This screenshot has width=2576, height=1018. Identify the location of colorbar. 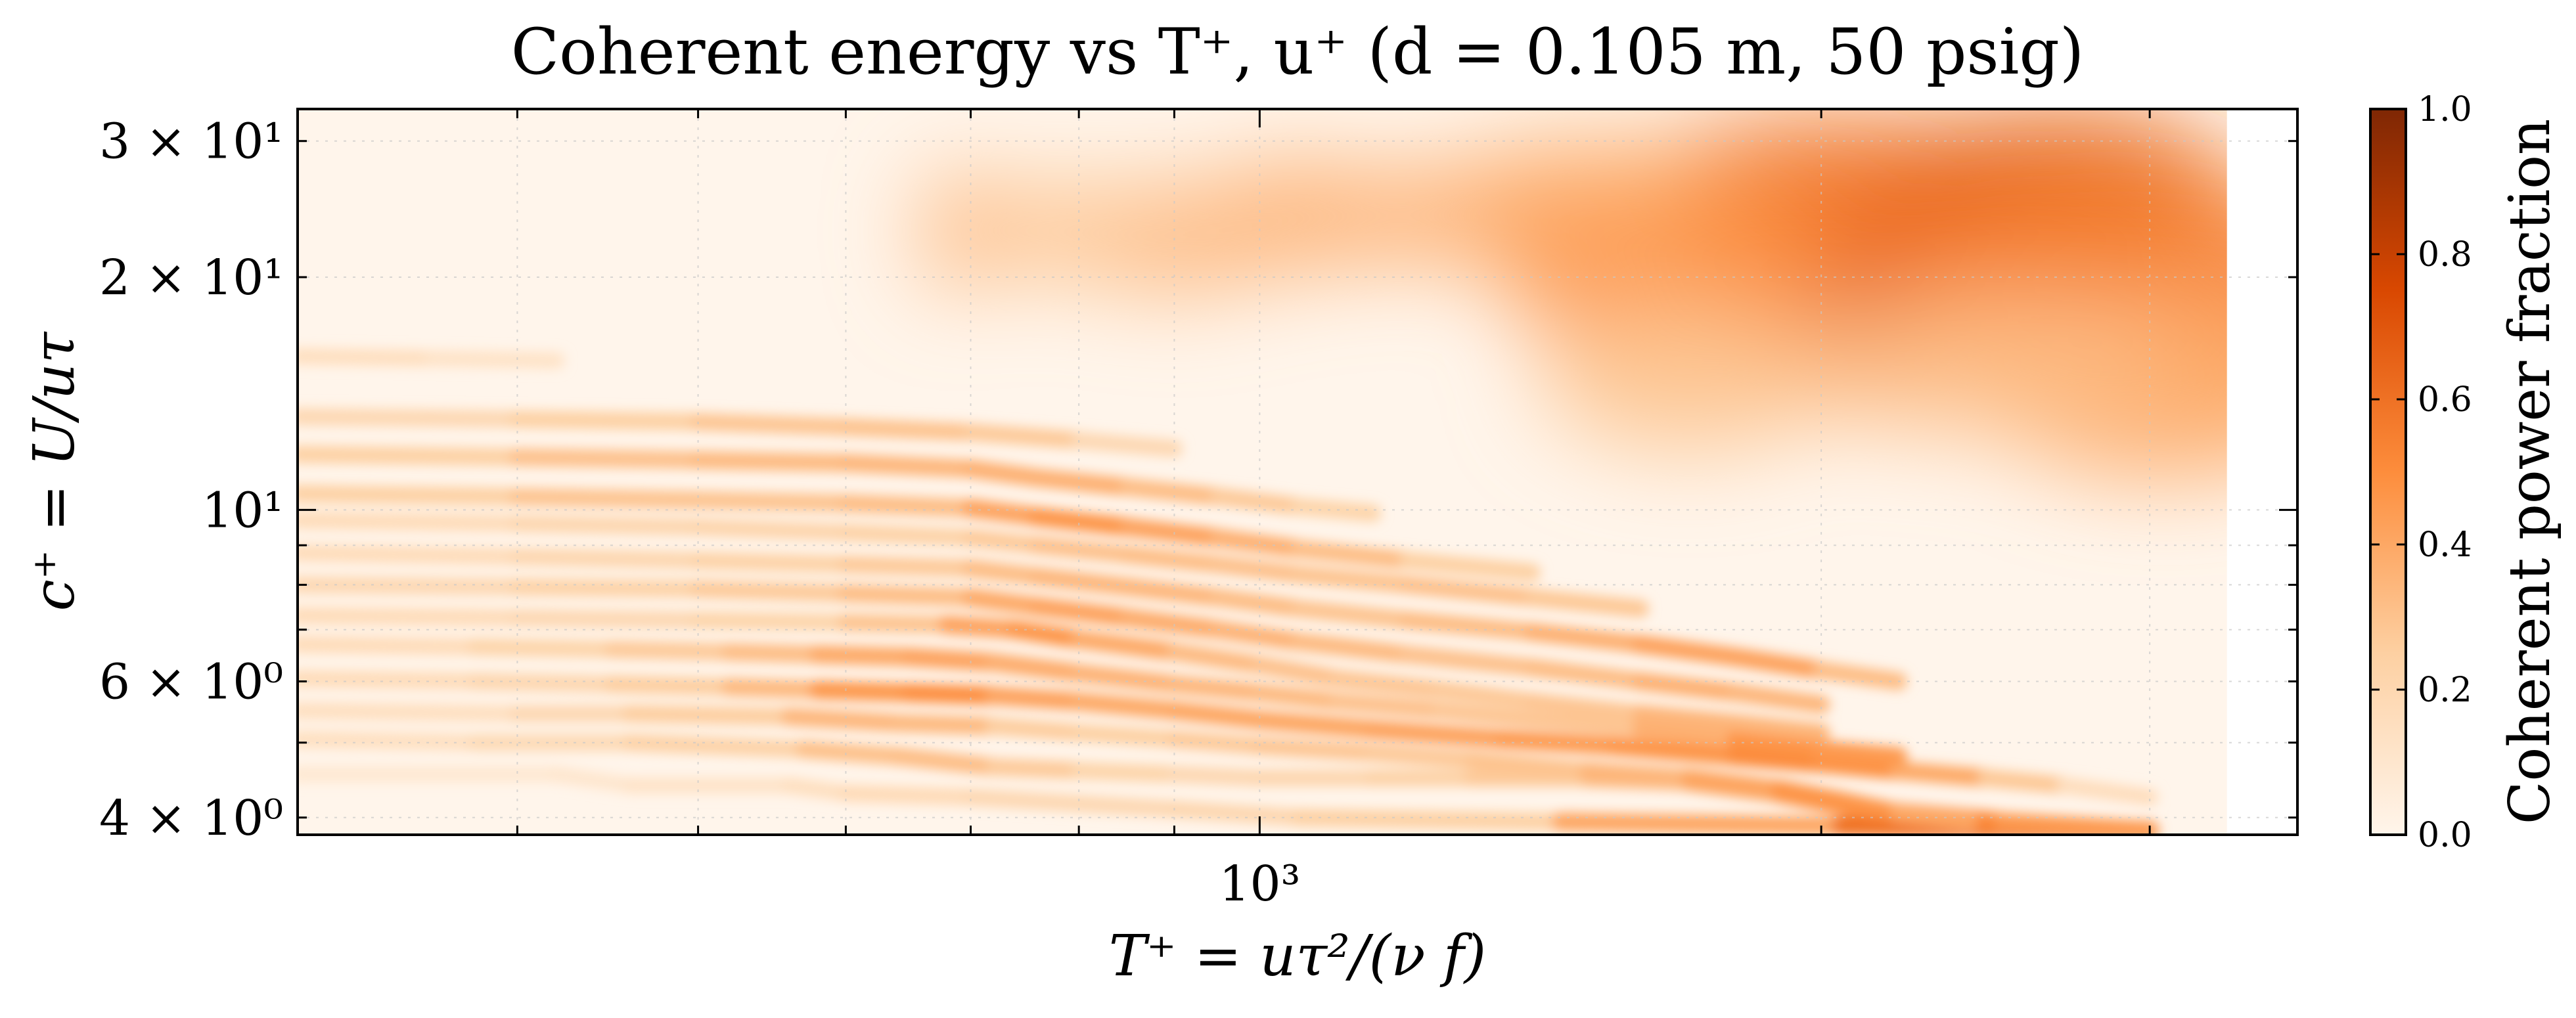
(2388, 472).